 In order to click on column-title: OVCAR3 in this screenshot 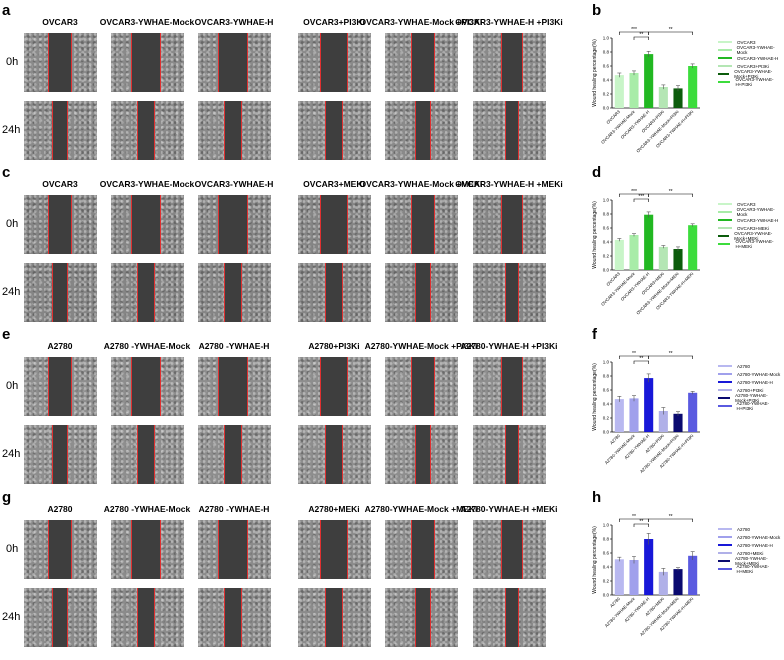, I will do `click(60, 184)`.